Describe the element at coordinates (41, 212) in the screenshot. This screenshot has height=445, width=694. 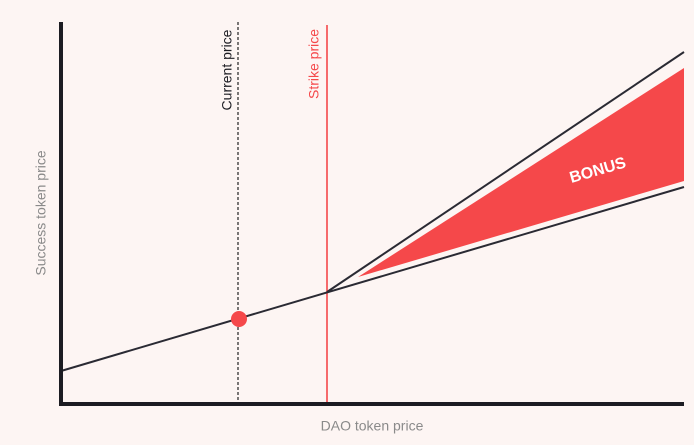
I see `y-axis-label: Success token price` at that location.